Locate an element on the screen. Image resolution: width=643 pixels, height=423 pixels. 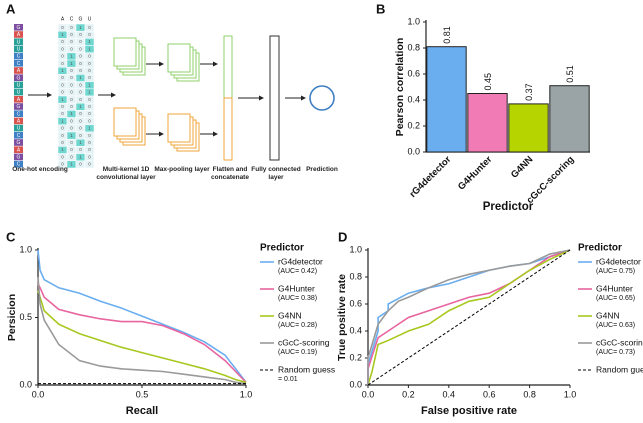
legend-name: rG4detector is located at coordinates (300, 261).